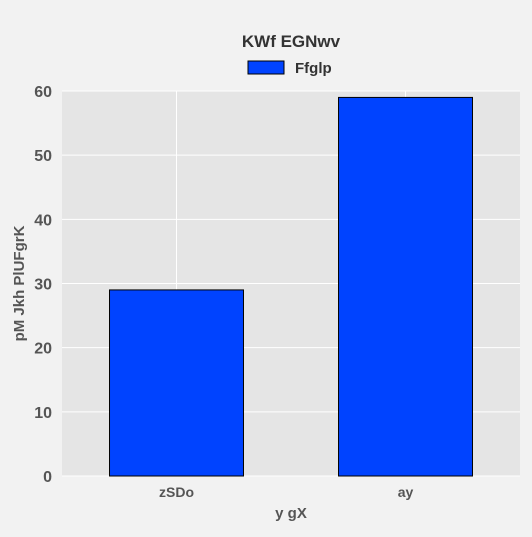 Image resolution: width=532 pixels, height=537 pixels. I want to click on y-tick-label: 30, so click(43, 285).